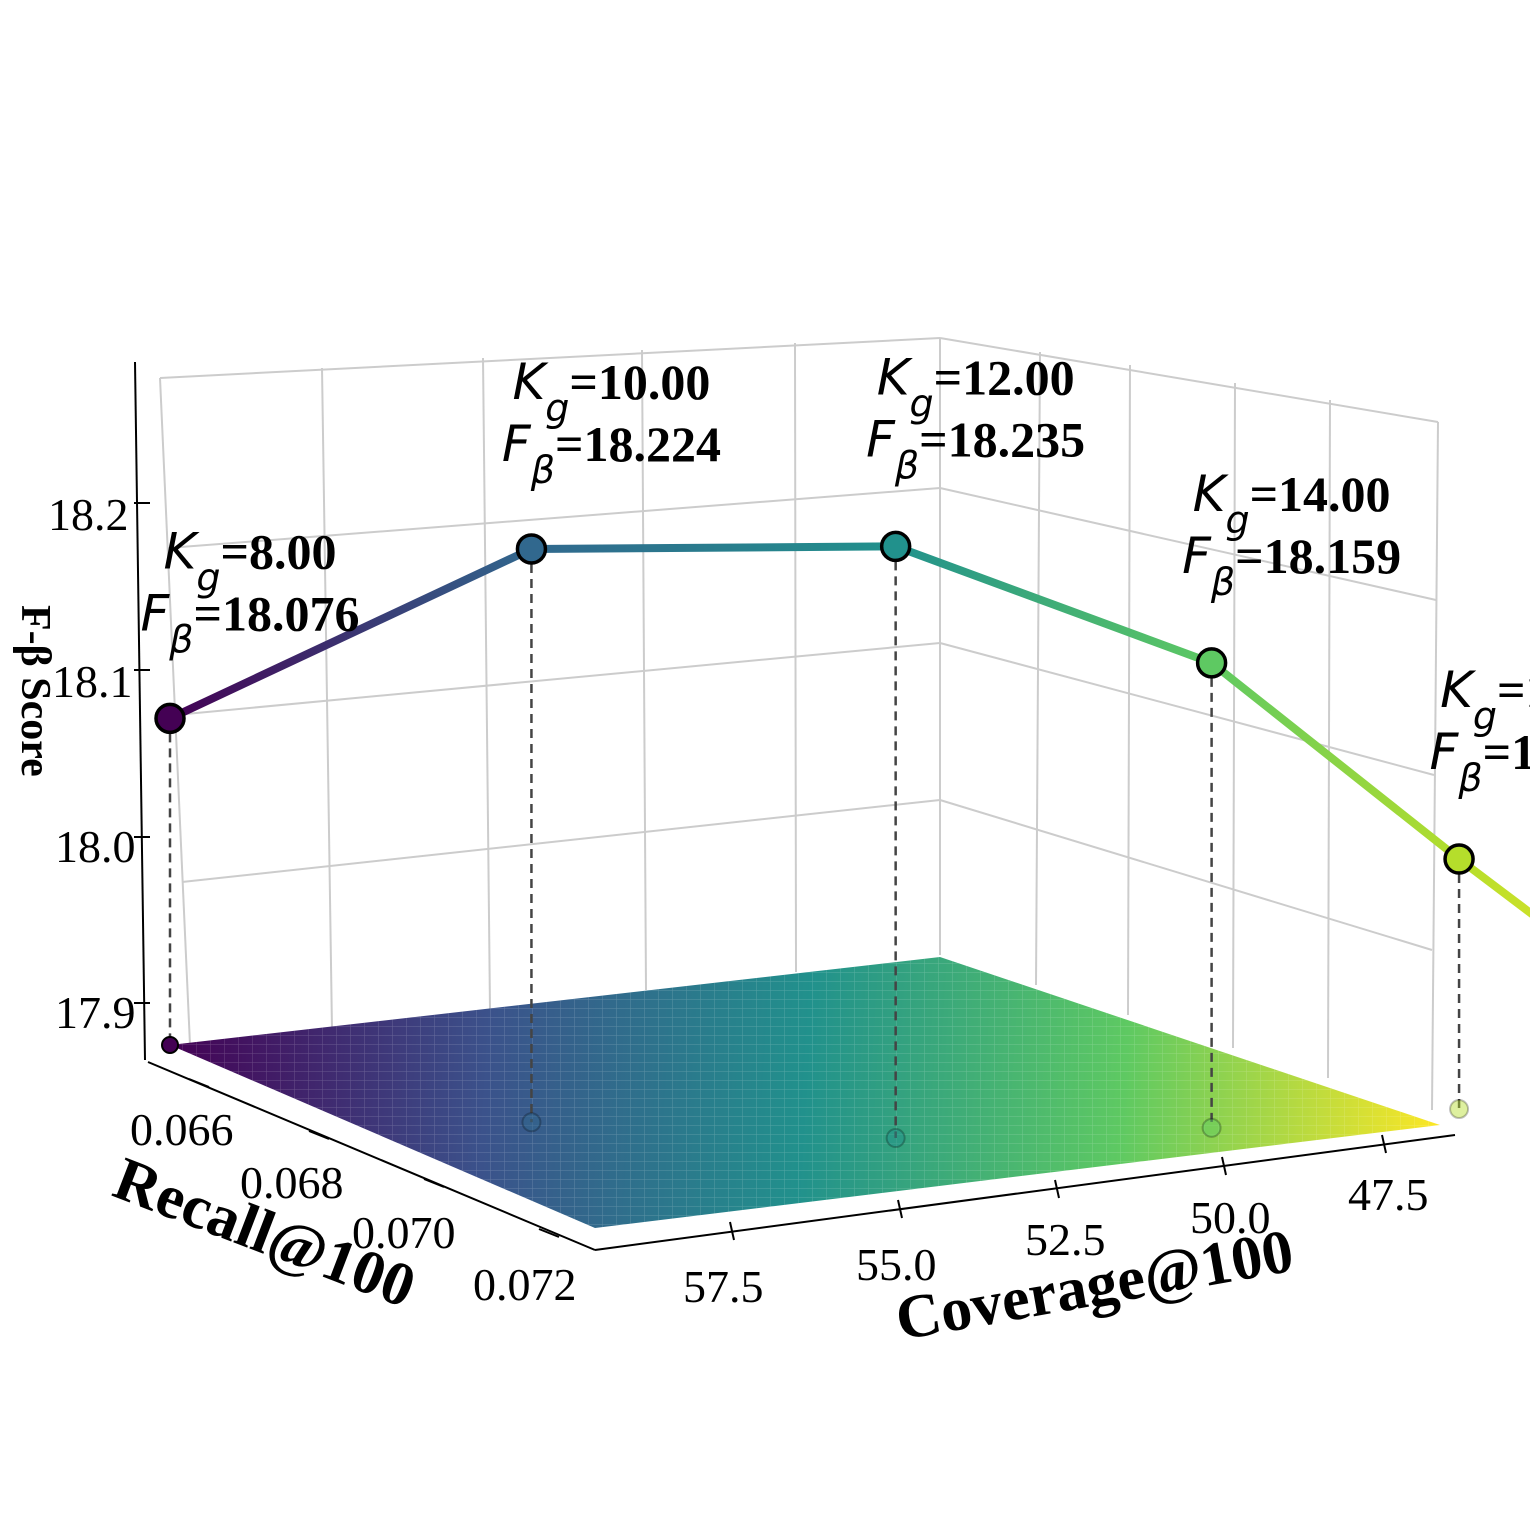  Describe the element at coordinates (1292, 503) in the screenshot. I see `annotation-kg: Kg=14.00` at that location.